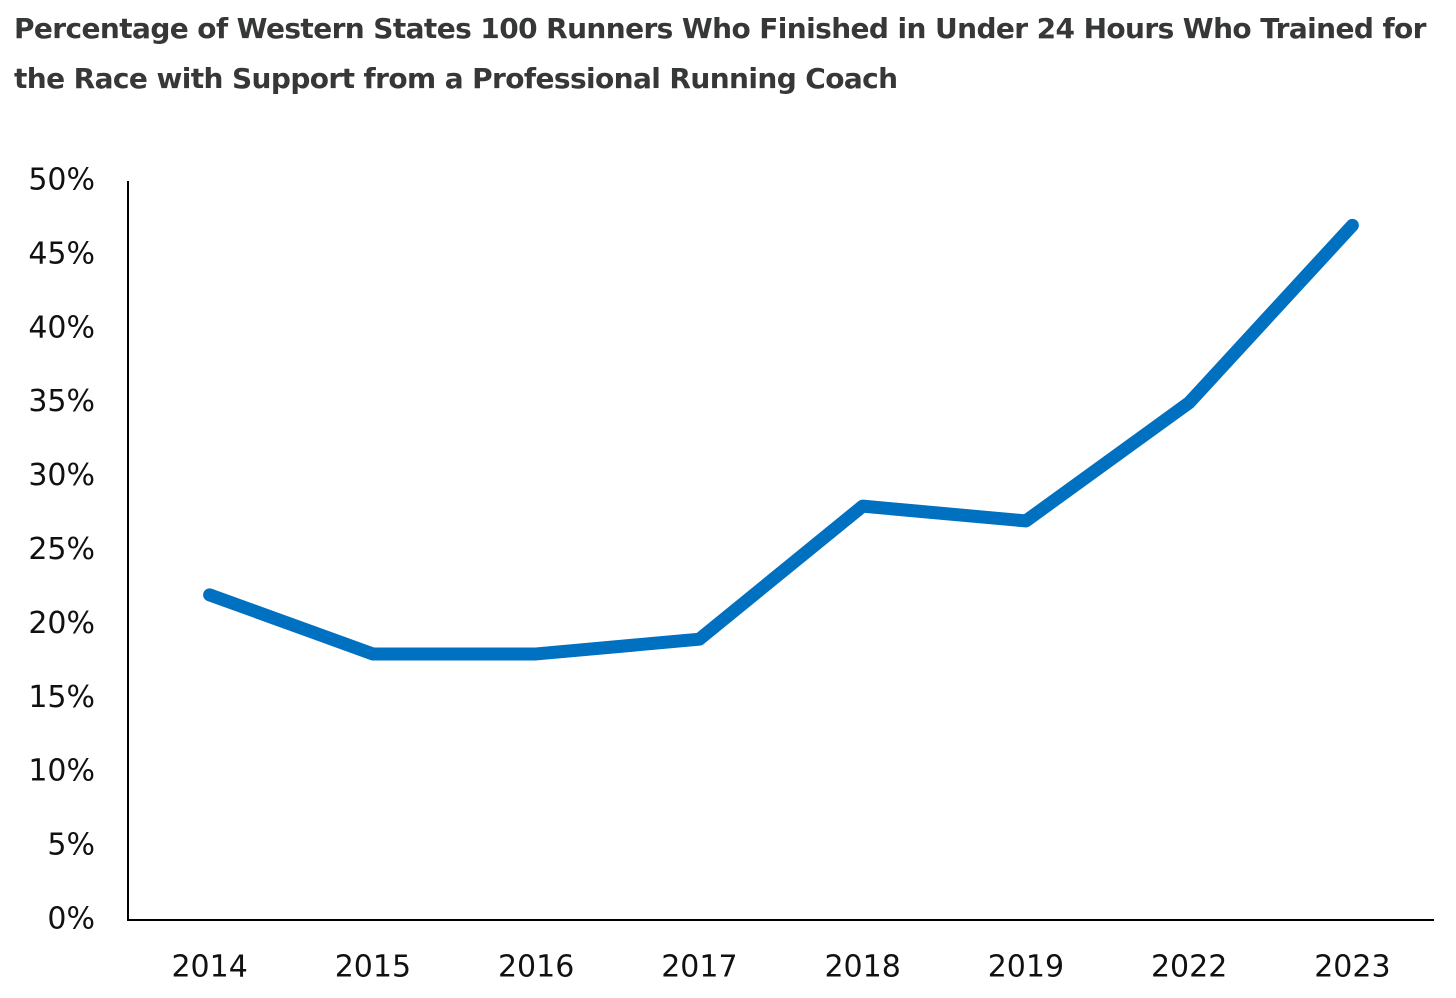 This screenshot has height=998, width=1456. What do you see at coordinates (862, 967) in the screenshot?
I see `x-tick-label: 2018` at bounding box center [862, 967].